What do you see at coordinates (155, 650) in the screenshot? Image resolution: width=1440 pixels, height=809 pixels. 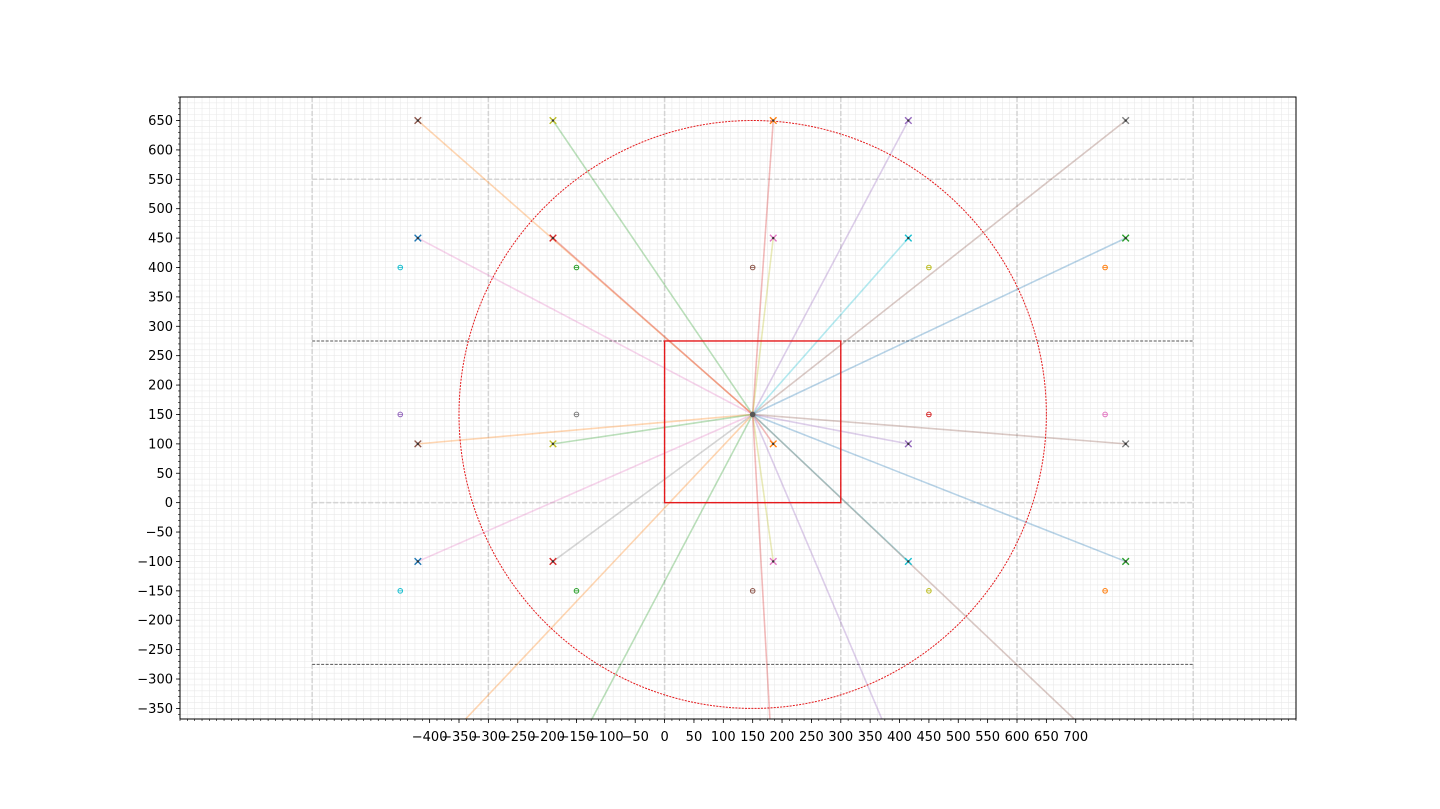 I see `y-tick-label: −250` at bounding box center [155, 650].